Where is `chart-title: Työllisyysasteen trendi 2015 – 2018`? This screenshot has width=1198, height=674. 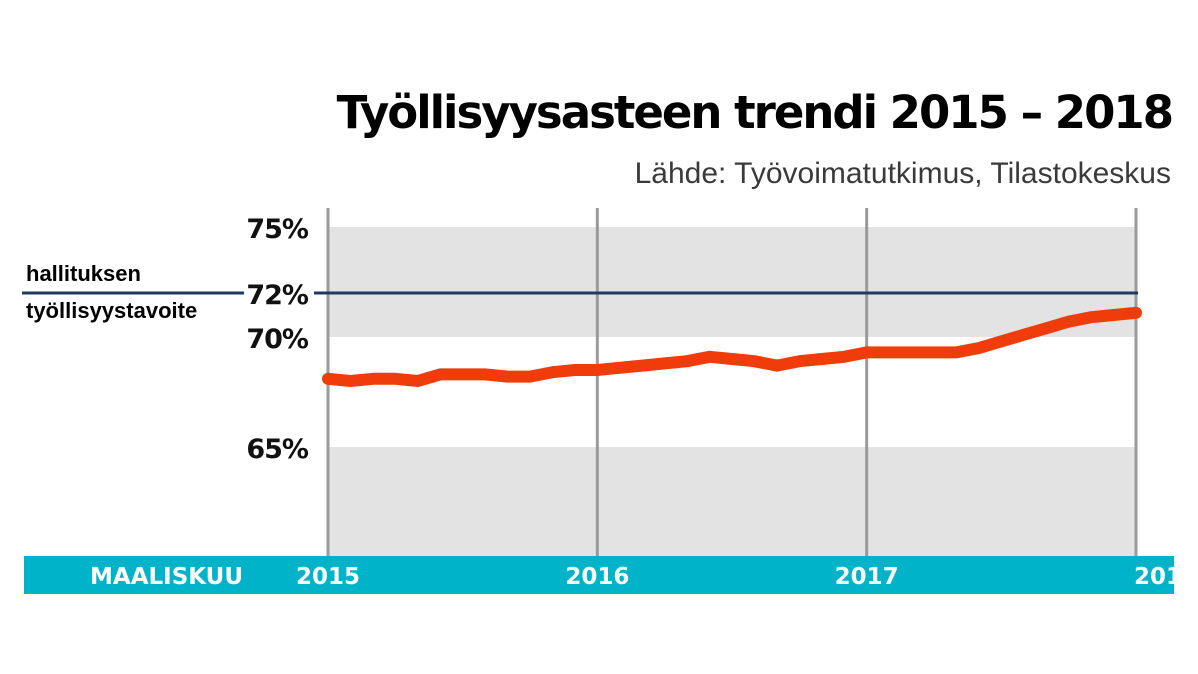
chart-title: Työllisyysasteen trendi 2015 – 2018 is located at coordinates (755, 112).